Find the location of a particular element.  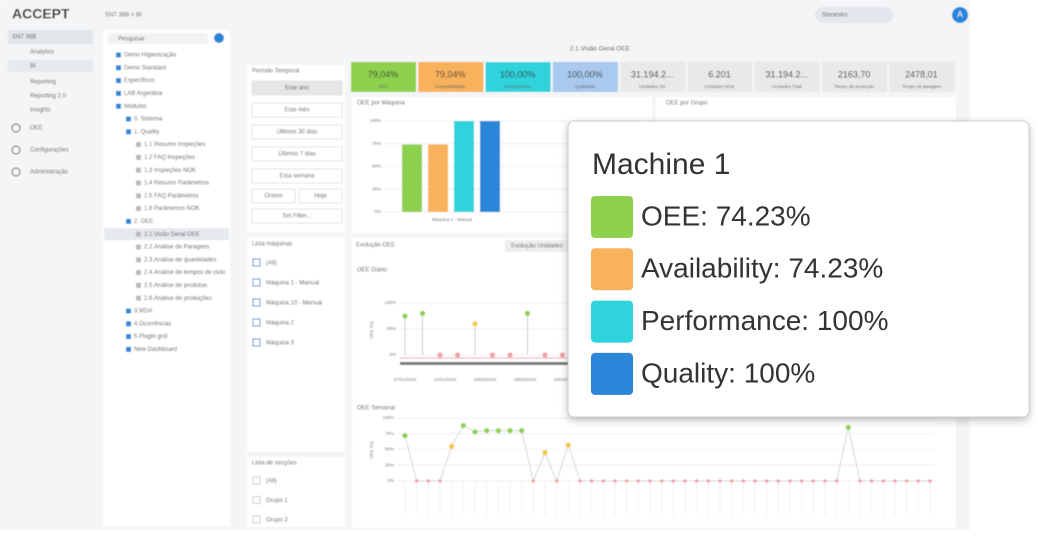

tree-search is located at coordinates (158, 38).